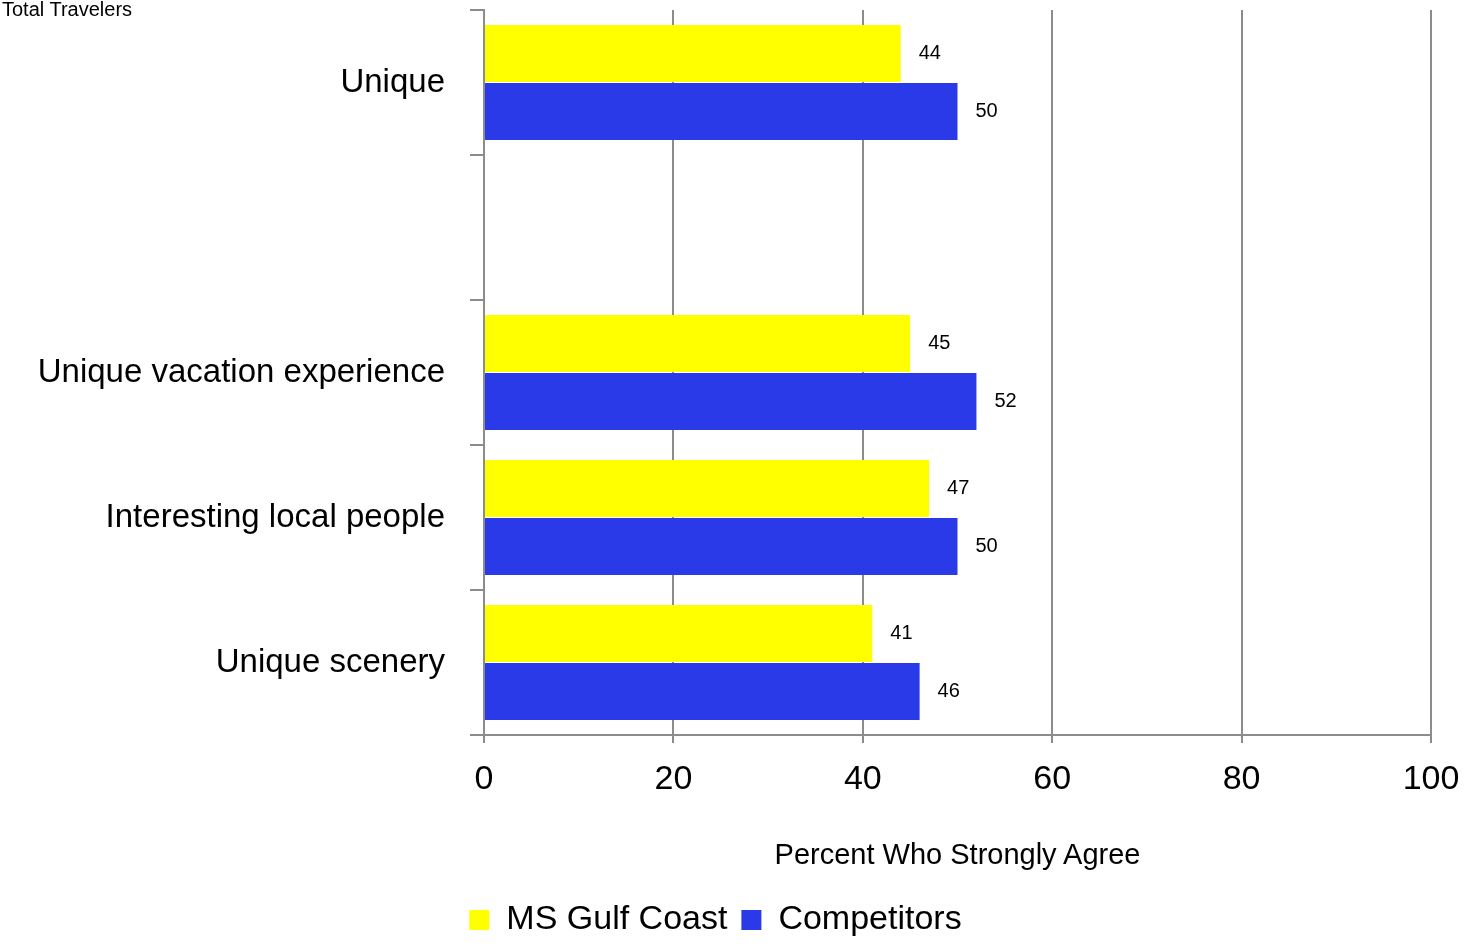  I want to click on data-label: 45, so click(939, 342).